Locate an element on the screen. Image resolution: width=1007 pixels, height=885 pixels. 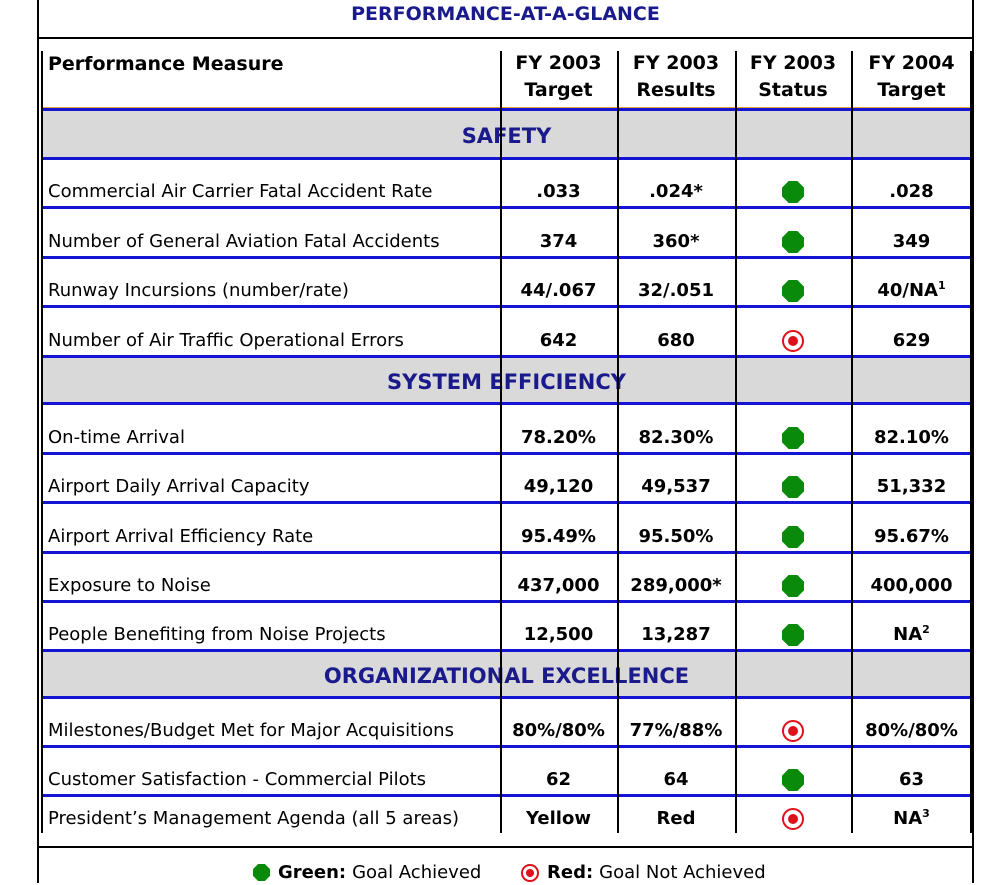
measure-cell: Airport Arrival Efficiency Rate is located at coordinates (274, 527).